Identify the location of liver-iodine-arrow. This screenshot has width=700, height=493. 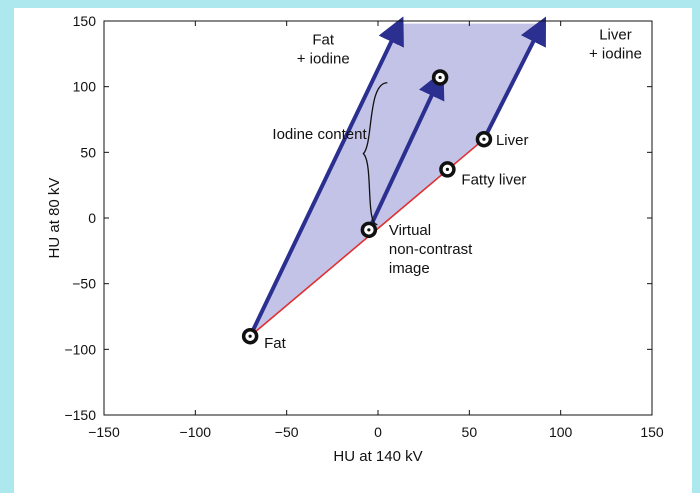
(514, 78).